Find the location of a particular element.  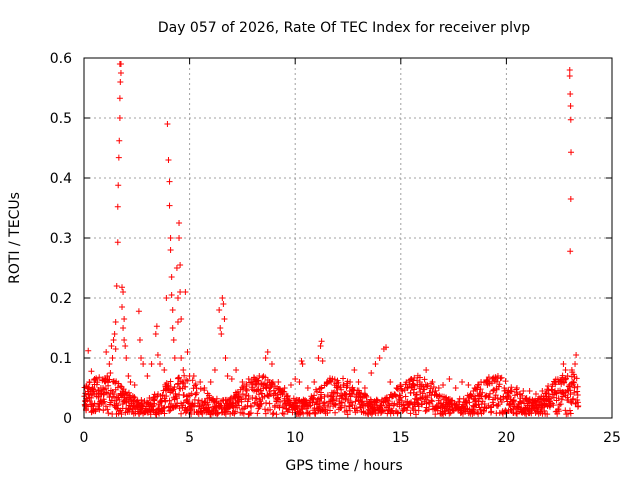

x-tick-label: 0 is located at coordinates (84, 438).